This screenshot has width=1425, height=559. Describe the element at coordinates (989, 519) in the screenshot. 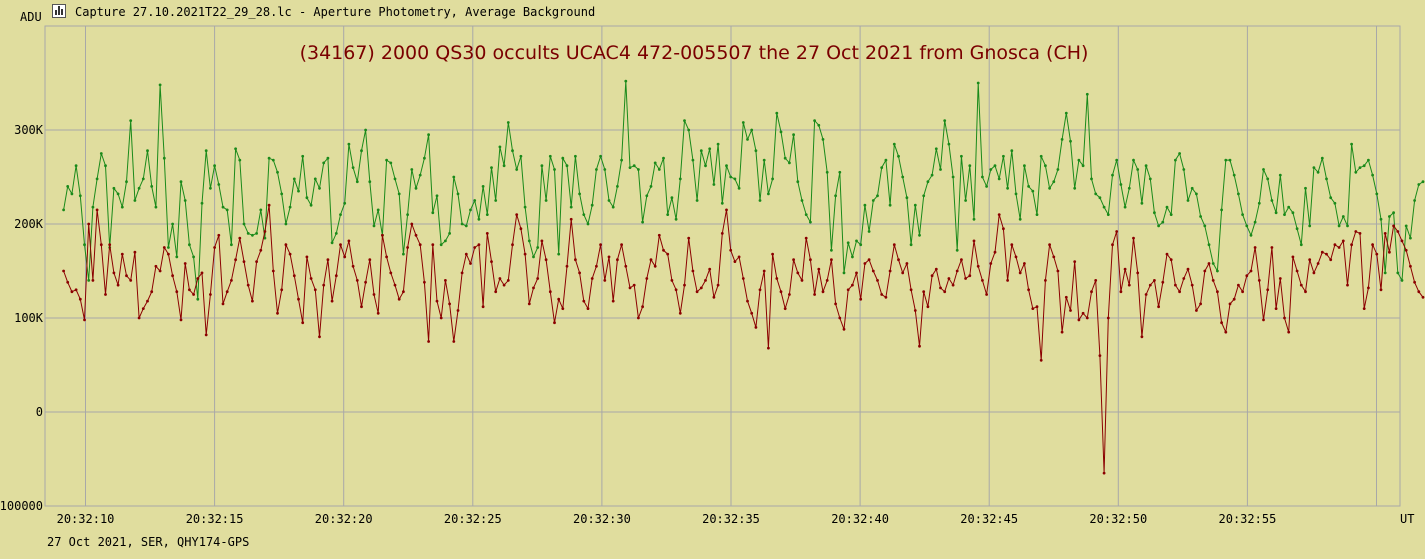

I see `x-tick-label: 20:32:45` at that location.